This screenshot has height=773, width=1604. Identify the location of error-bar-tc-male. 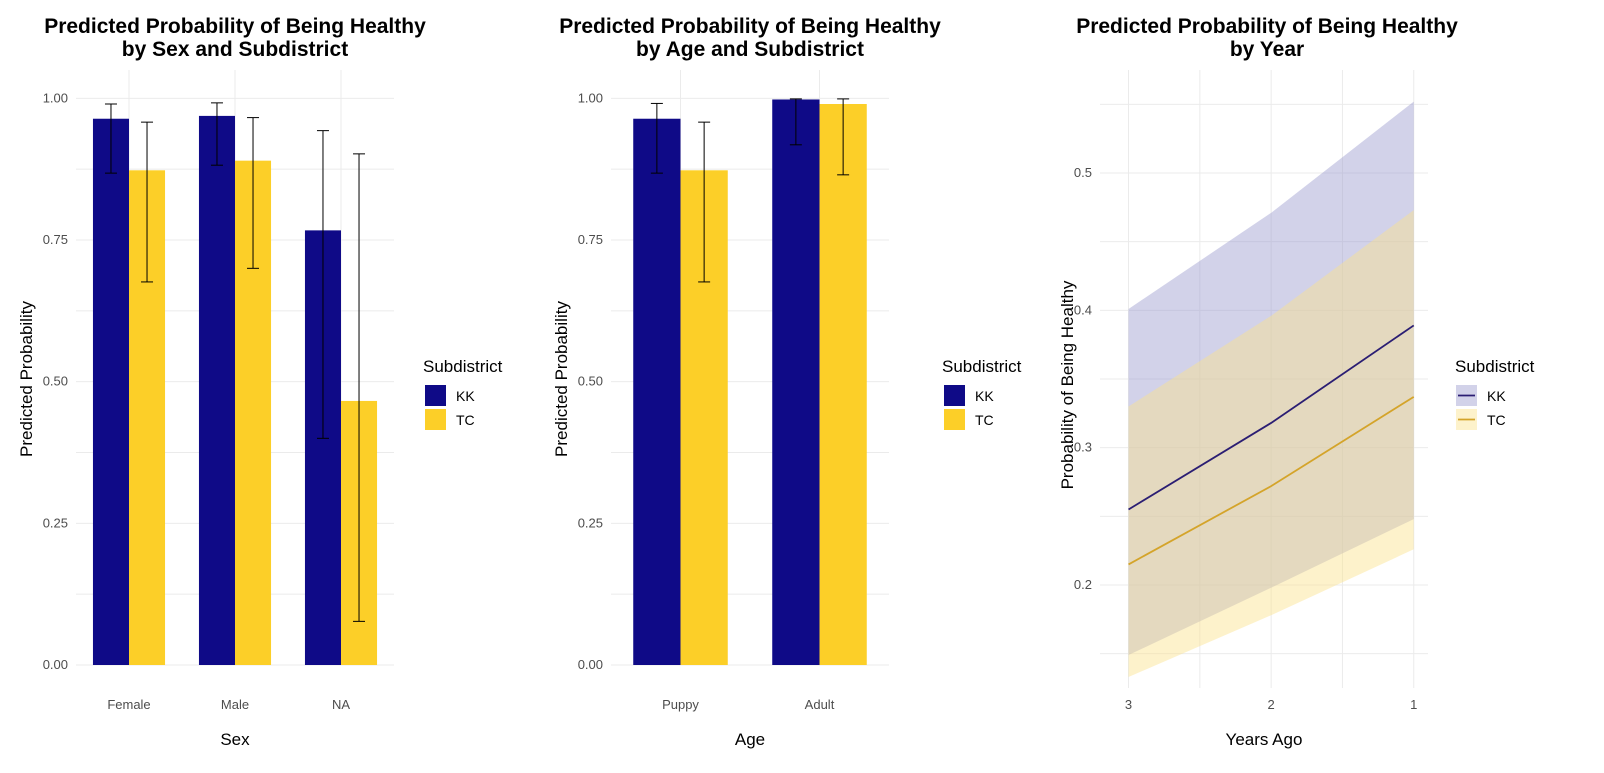
(253, 193).